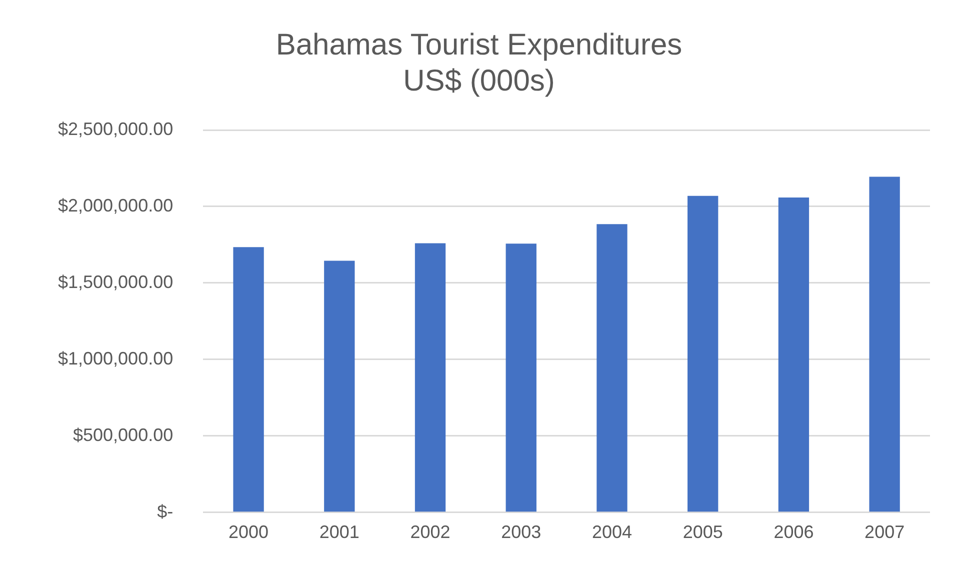 The image size is (958, 582). I want to click on y-tick-label: $1,500,000.00, so click(116, 282).